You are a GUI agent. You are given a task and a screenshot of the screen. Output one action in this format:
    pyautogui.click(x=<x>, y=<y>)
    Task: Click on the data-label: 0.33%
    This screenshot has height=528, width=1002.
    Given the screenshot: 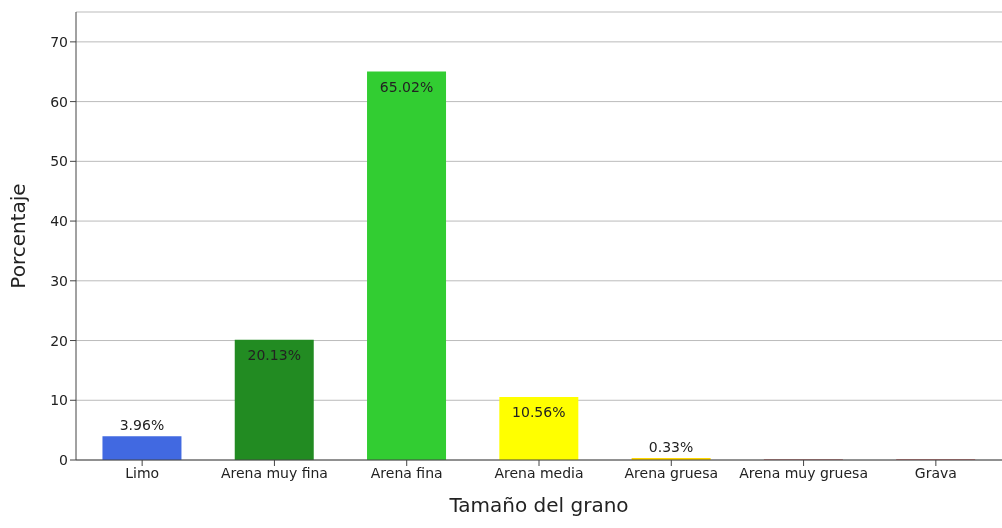 What is the action you would take?
    pyautogui.click(x=671, y=447)
    